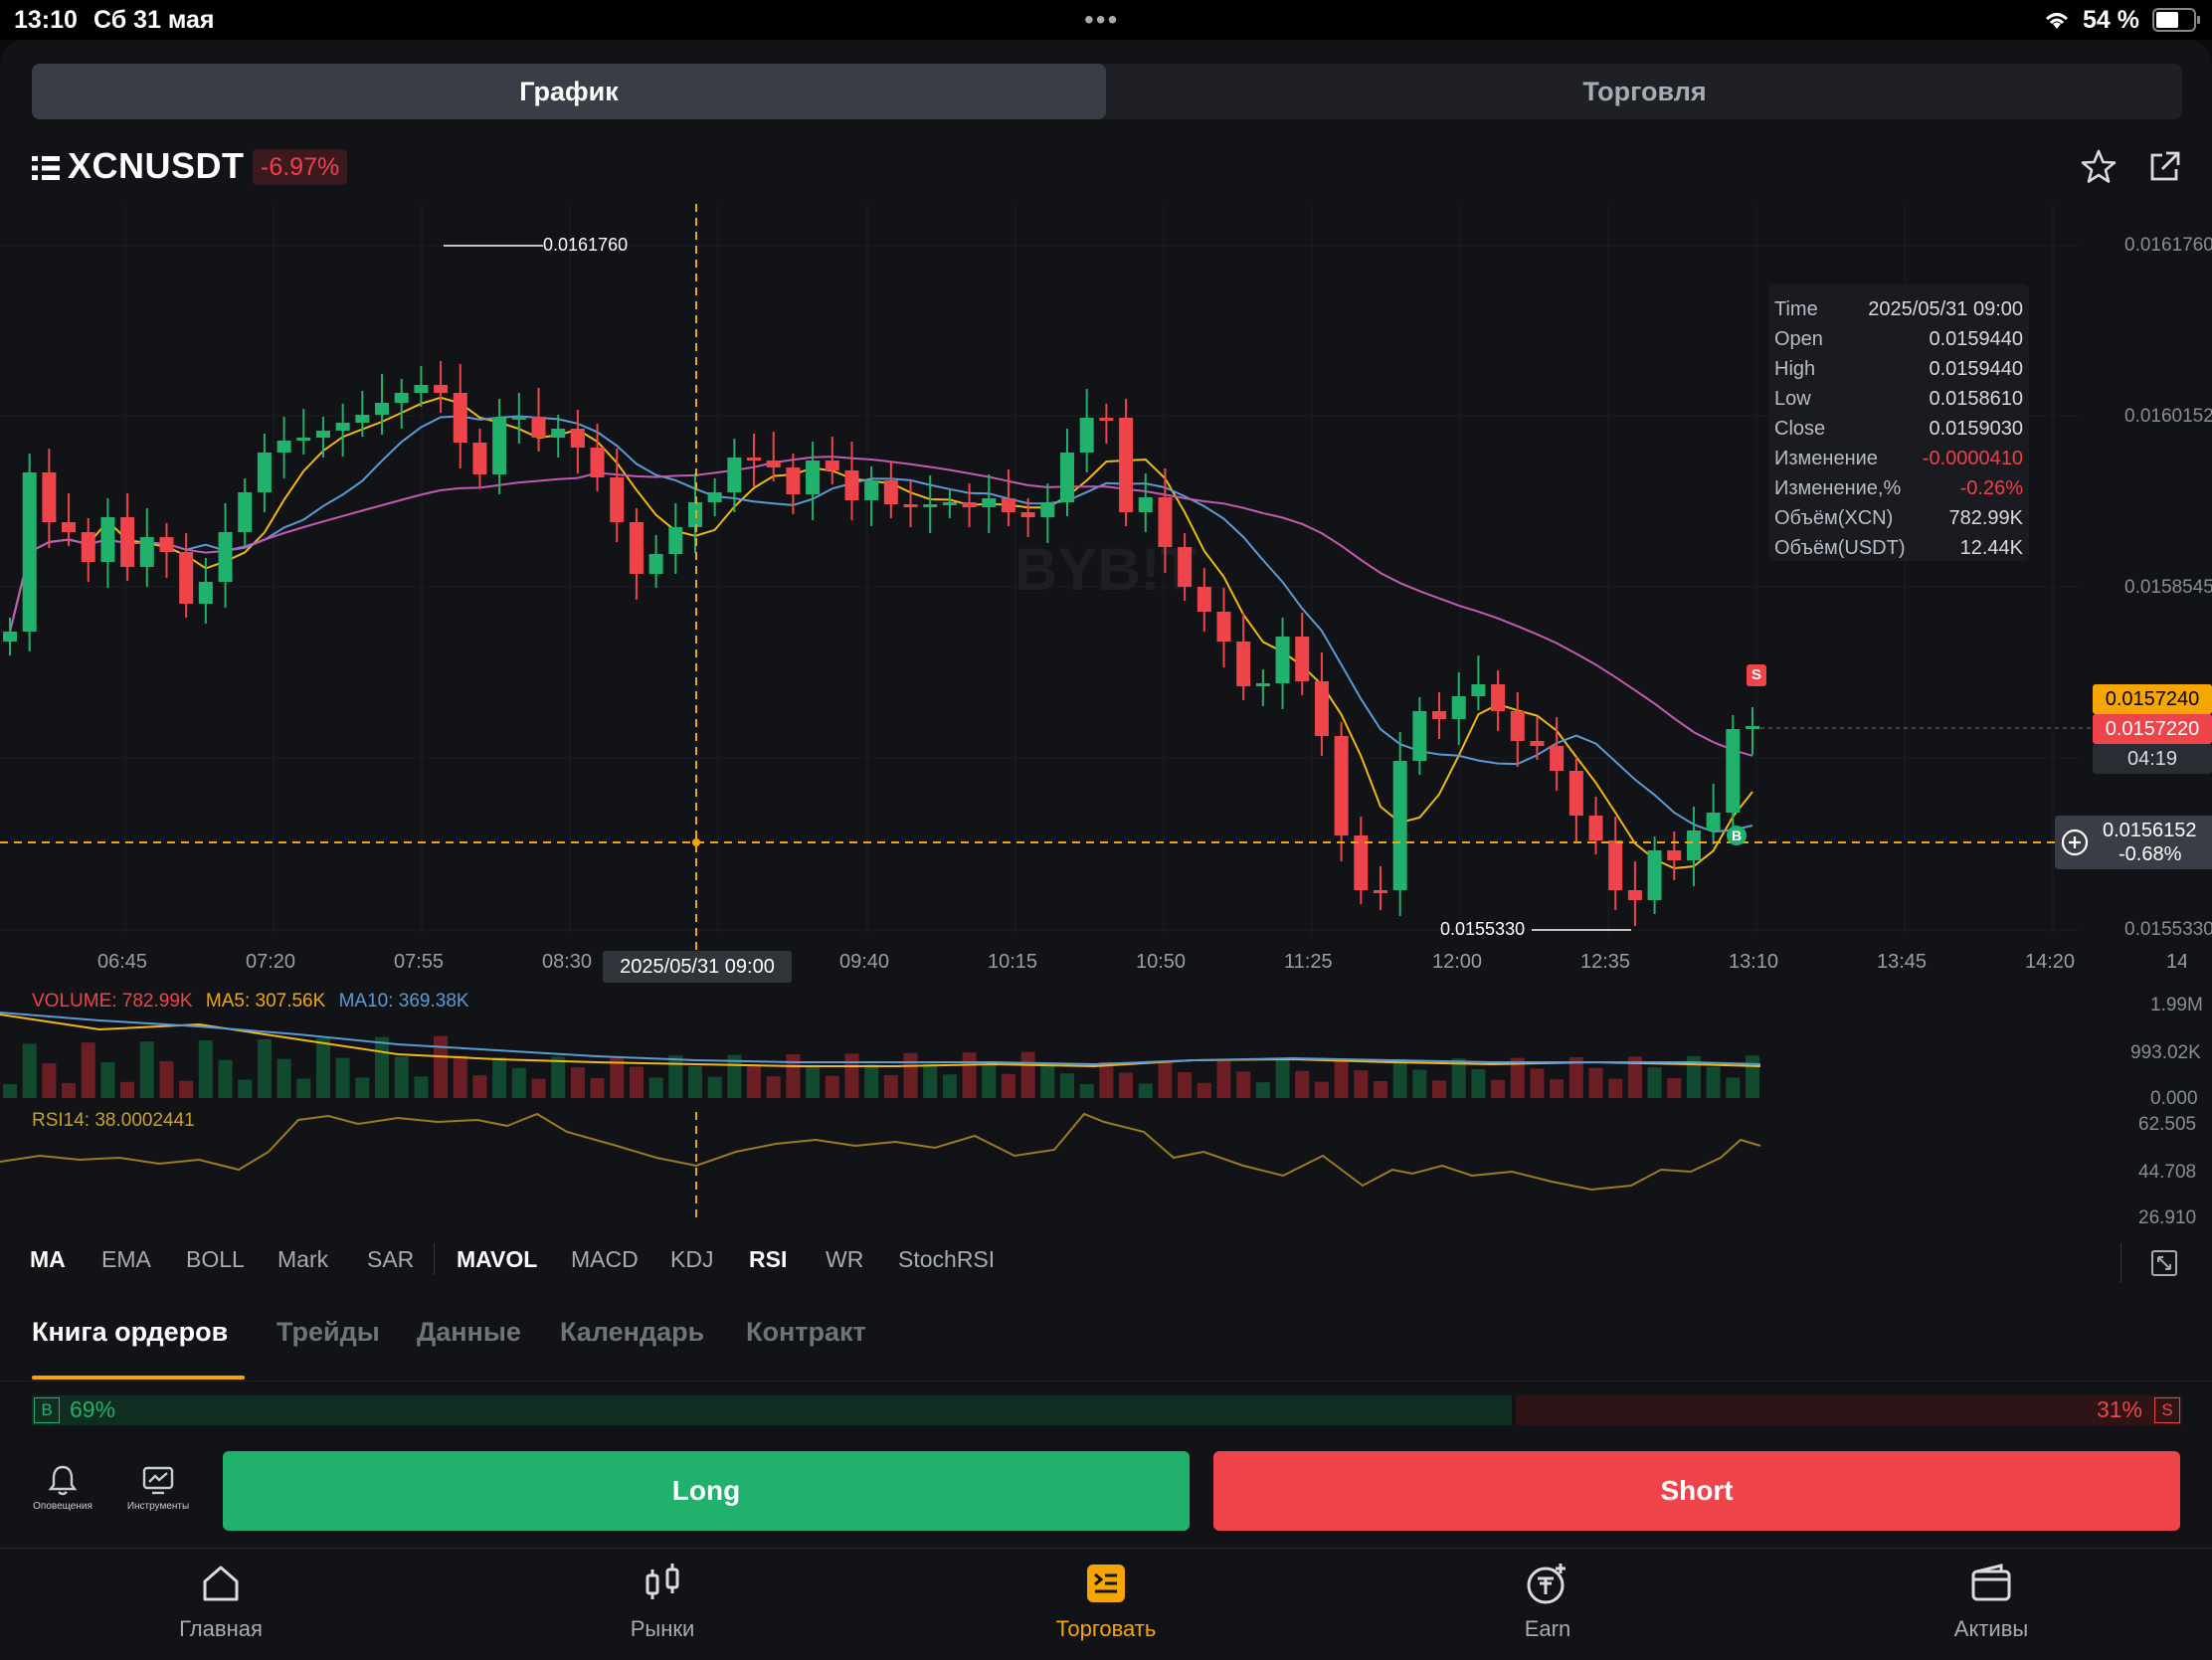 The image size is (2212, 1660). What do you see at coordinates (2167, 1217) in the screenshot?
I see `rsi-y-label: 26.910` at bounding box center [2167, 1217].